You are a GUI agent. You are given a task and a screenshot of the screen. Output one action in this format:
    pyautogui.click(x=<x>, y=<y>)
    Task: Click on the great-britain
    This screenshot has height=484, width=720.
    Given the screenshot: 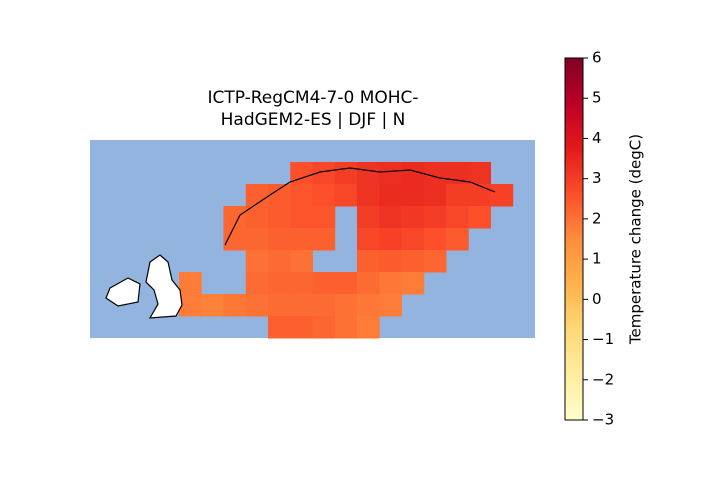 What is the action you would take?
    pyautogui.click(x=164, y=286)
    